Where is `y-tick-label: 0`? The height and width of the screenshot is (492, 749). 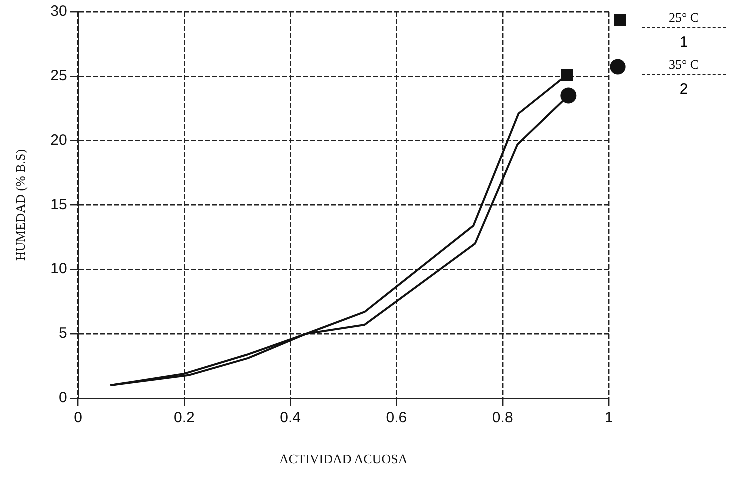
y-tick-label: 0 is located at coordinates (63, 398).